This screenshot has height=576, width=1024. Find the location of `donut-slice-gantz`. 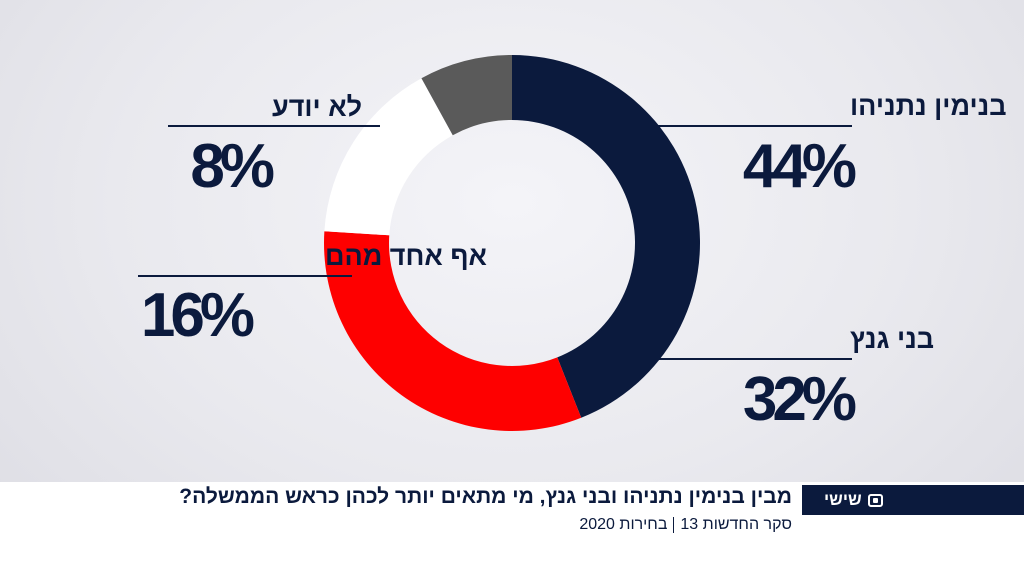

donut-slice-gantz is located at coordinates (453, 331).